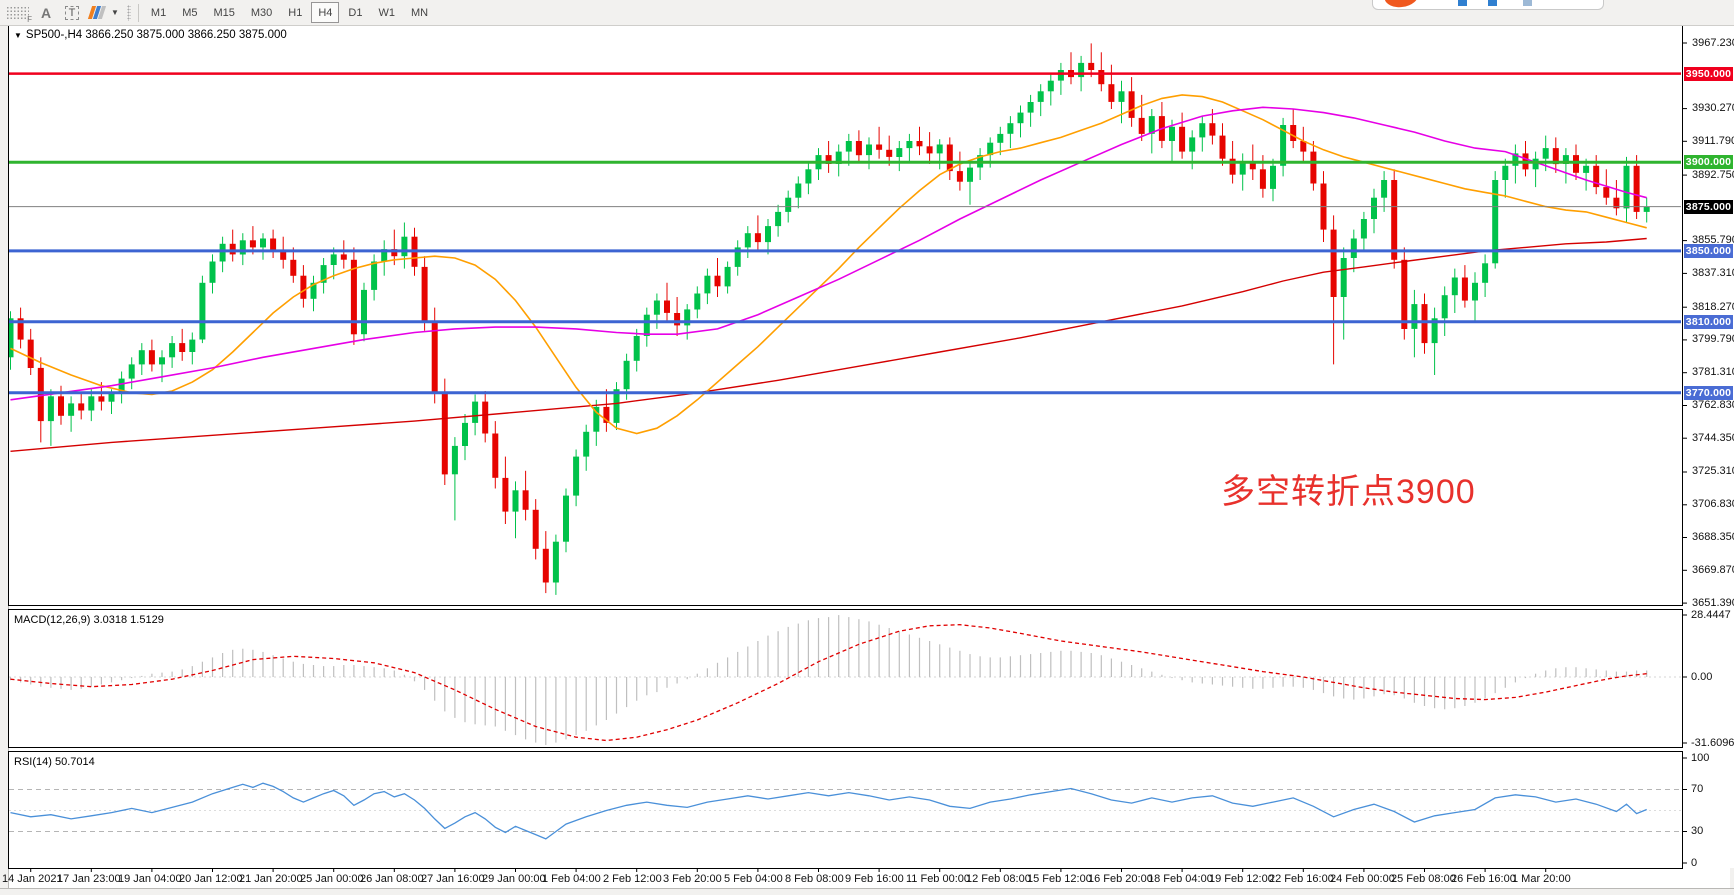 The width and height of the screenshot is (1734, 895). I want to click on x-axis-label: 5 Feb 04:00, so click(753, 879).